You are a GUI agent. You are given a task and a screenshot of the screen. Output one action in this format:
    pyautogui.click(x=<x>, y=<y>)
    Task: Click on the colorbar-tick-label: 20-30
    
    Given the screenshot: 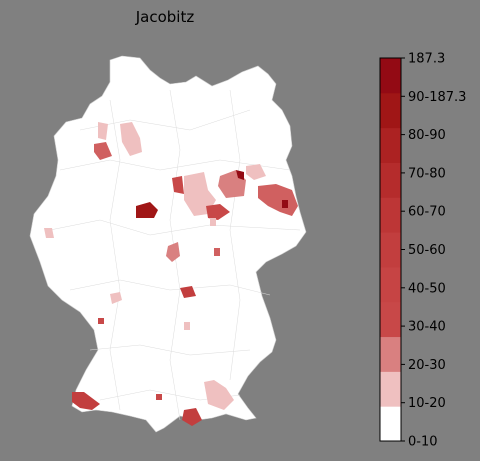 What is the action you would take?
    pyautogui.click(x=427, y=365)
    